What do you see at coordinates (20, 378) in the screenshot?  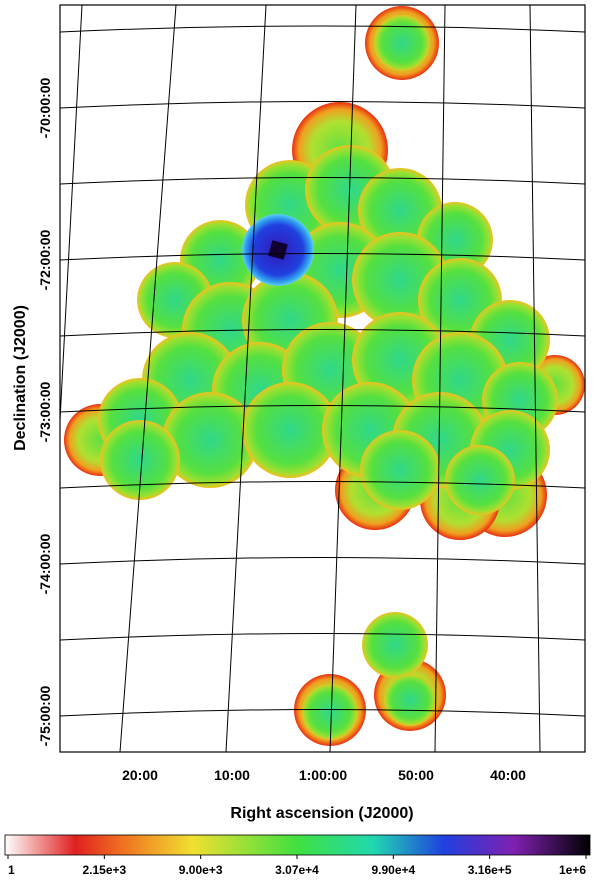 I see `y-axis-label: Declination (J2000)` at bounding box center [20, 378].